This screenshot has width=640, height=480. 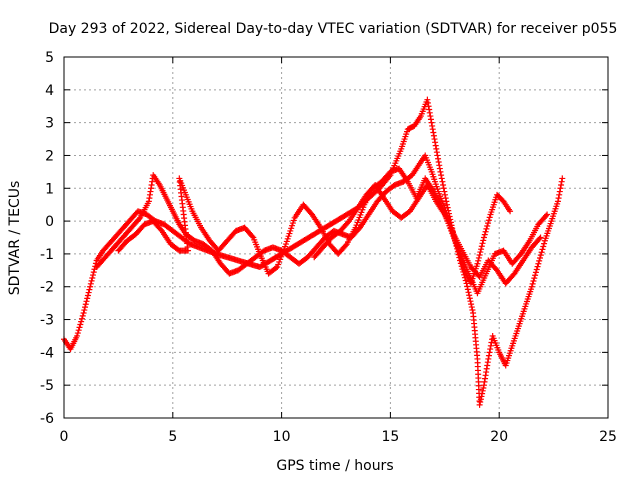 I want to click on x-tick-label: 20, so click(x=499, y=437).